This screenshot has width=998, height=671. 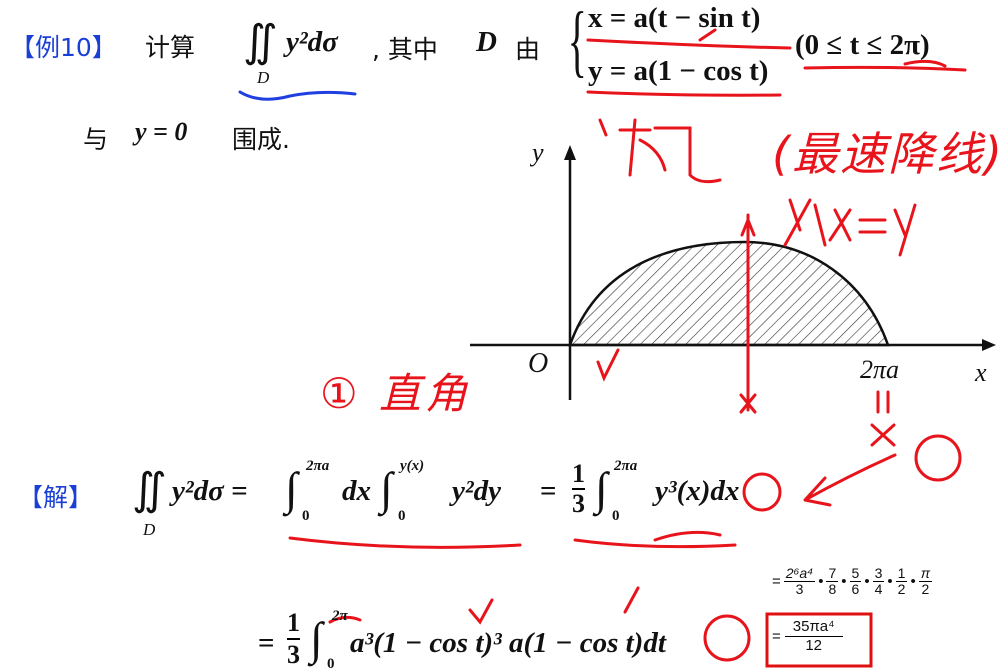 What do you see at coordinates (266, 643) in the screenshot?
I see `equals-2: =` at bounding box center [266, 643].